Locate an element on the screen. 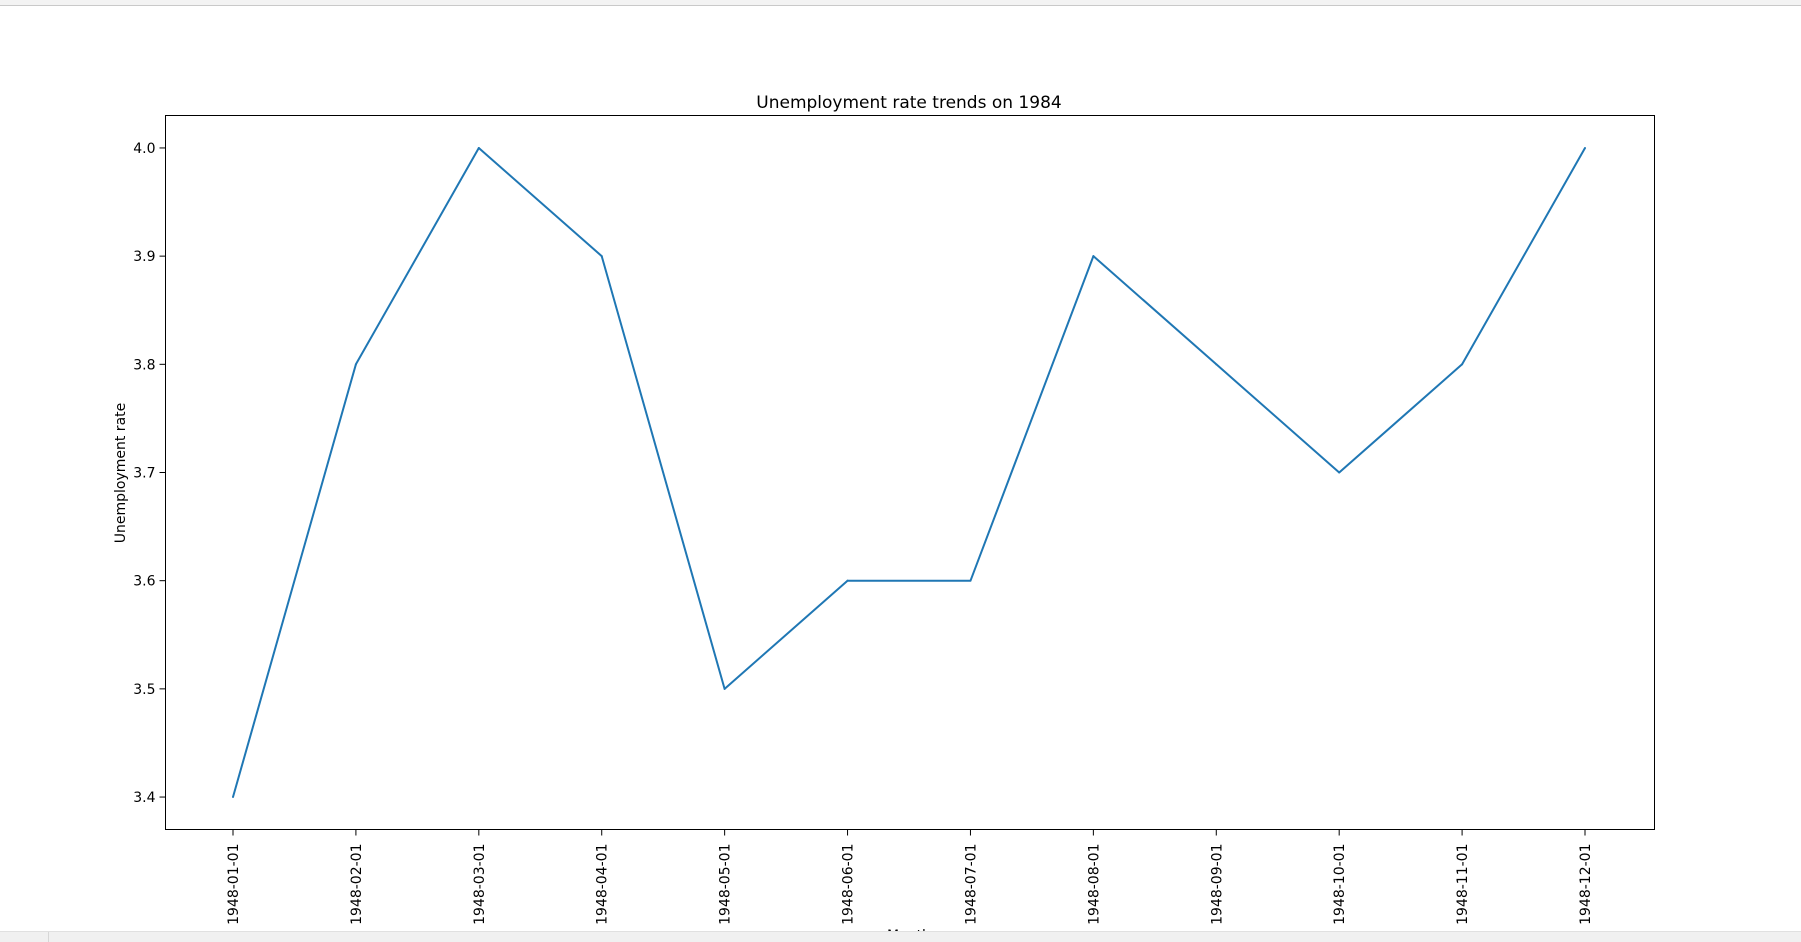 The width and height of the screenshot is (1801, 942). y-axis: 3.4 3.5 3.6 3.7 3.8 3.9 4.0 is located at coordinates (149, 473).